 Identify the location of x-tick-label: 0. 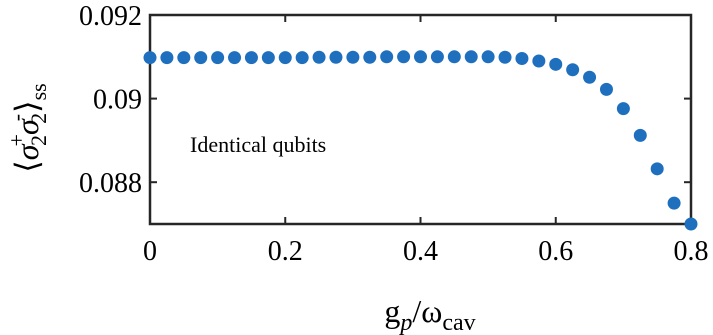
(150, 251).